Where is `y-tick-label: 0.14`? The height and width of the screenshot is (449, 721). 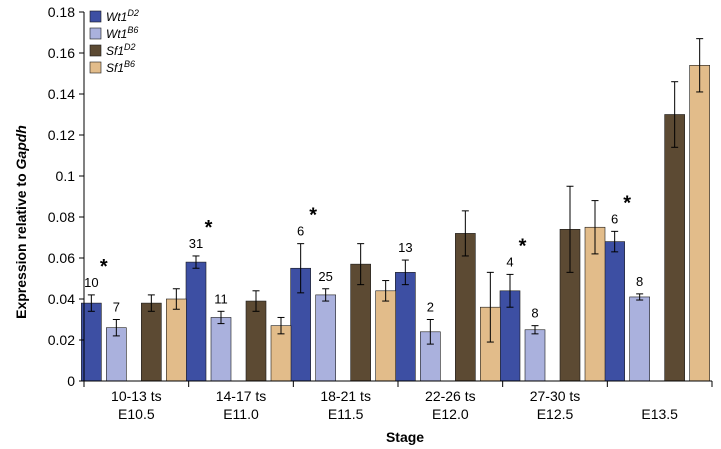 y-tick-label: 0.14 is located at coordinates (61, 94).